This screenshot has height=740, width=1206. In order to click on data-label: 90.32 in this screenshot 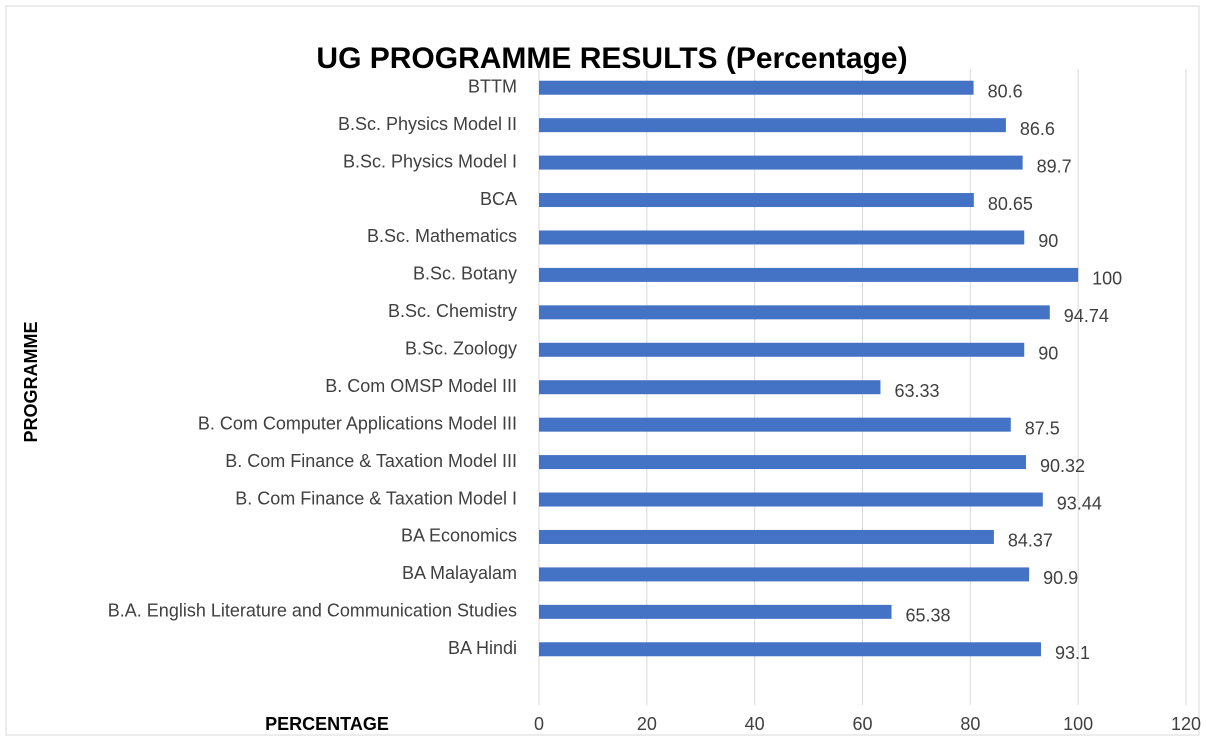, I will do `click(1062, 466)`.